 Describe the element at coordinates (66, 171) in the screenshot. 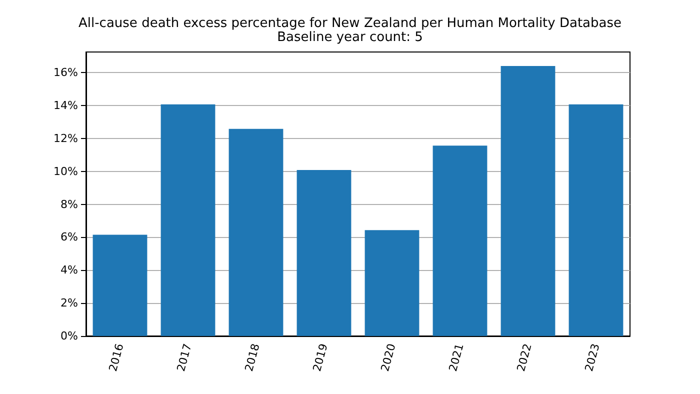

I see `y-tick-label: 10%` at that location.